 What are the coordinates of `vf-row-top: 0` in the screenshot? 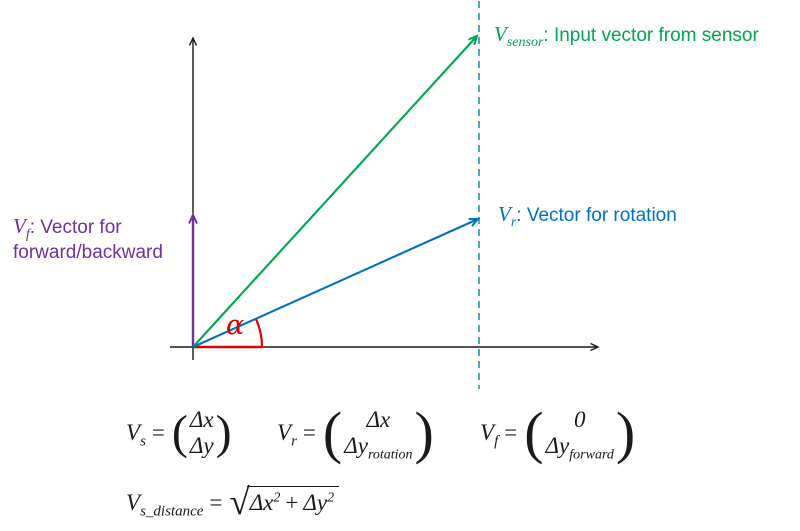 It's located at (579, 419).